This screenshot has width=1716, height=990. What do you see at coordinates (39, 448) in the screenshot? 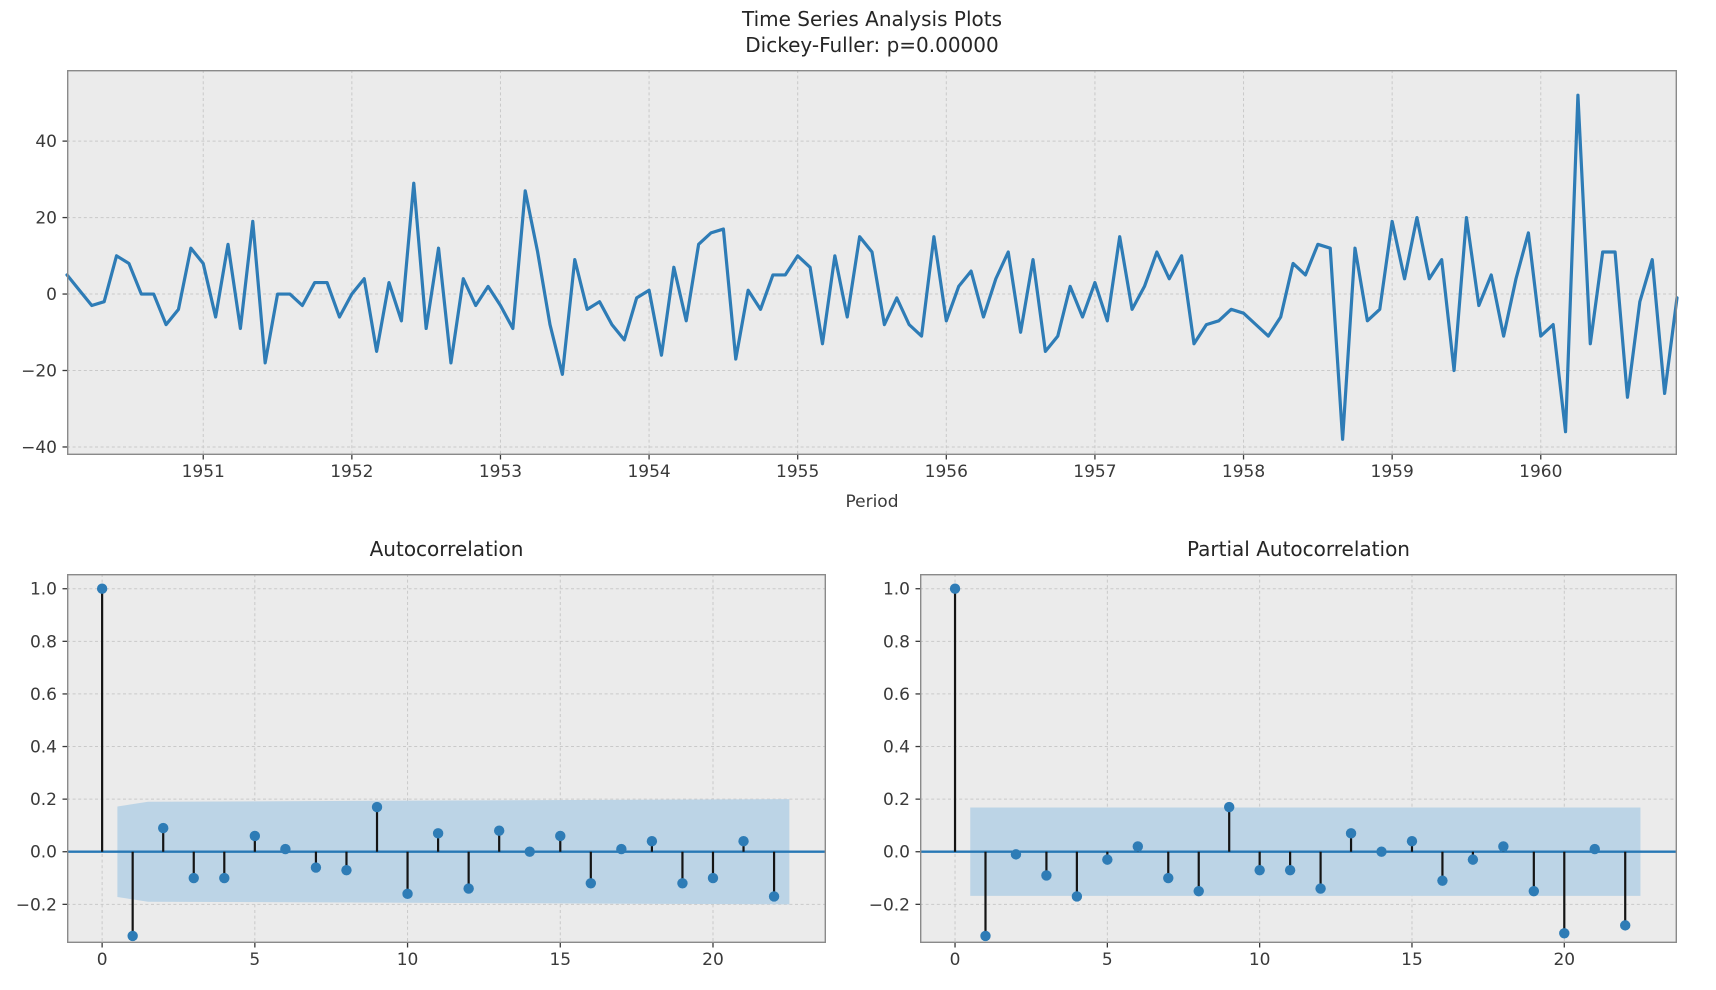
I see `y-tick-label: −40` at bounding box center [39, 448].